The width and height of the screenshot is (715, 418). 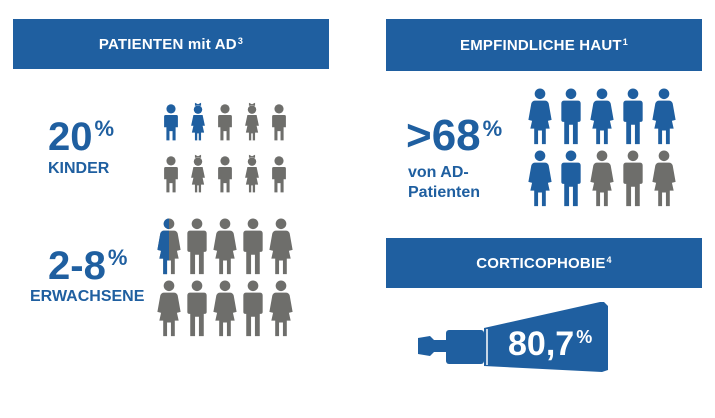 What do you see at coordinates (541, 344) in the screenshot?
I see `corticophobie-value: 80,7` at bounding box center [541, 344].